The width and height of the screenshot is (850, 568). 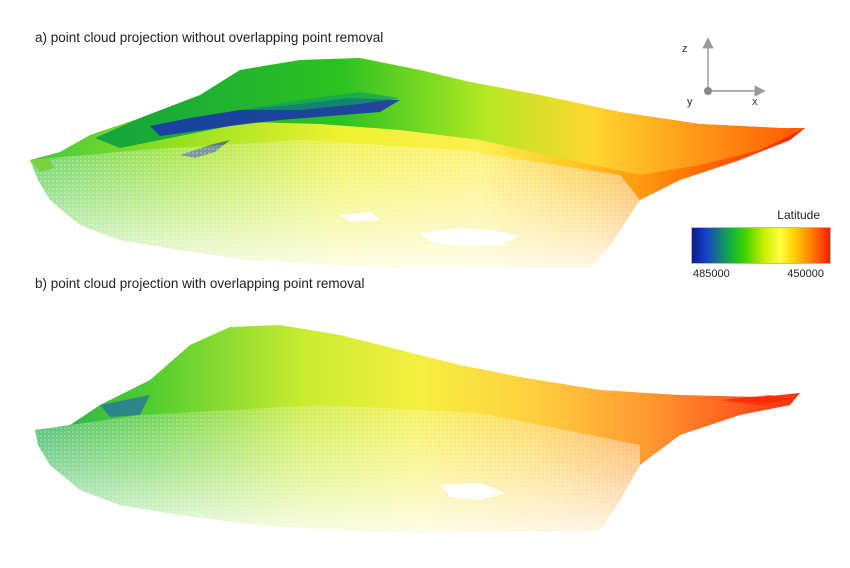 I want to click on axis-indicator: z y x, so click(x=730, y=75).